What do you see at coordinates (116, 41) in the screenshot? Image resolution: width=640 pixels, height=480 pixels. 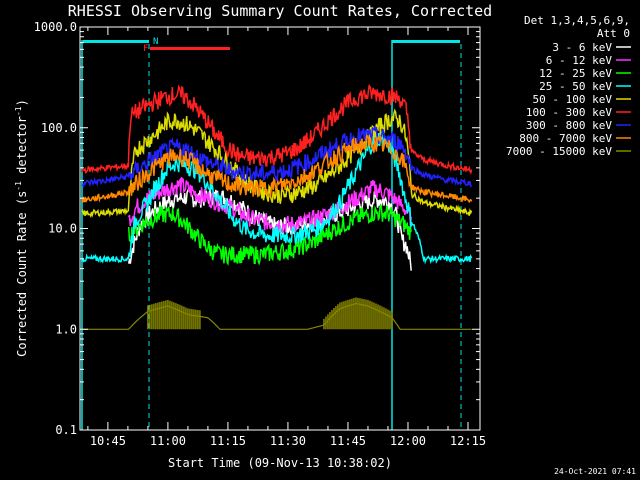 I see `night-band-left` at bounding box center [116, 41].